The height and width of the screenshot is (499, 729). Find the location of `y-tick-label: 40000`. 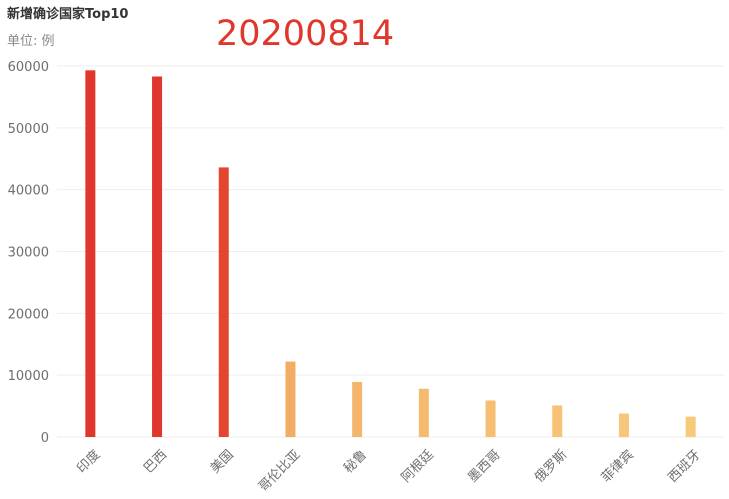

y-tick-label: 40000 is located at coordinates (28, 191).